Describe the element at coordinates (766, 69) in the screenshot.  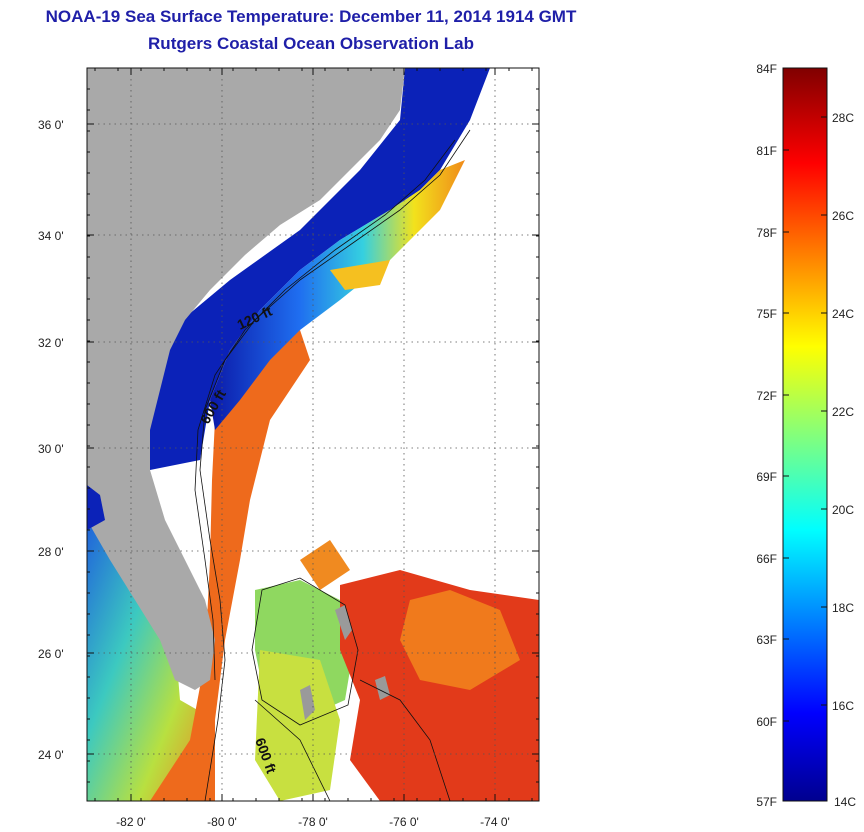
I see `fahrenheit-label: 84F` at that location.